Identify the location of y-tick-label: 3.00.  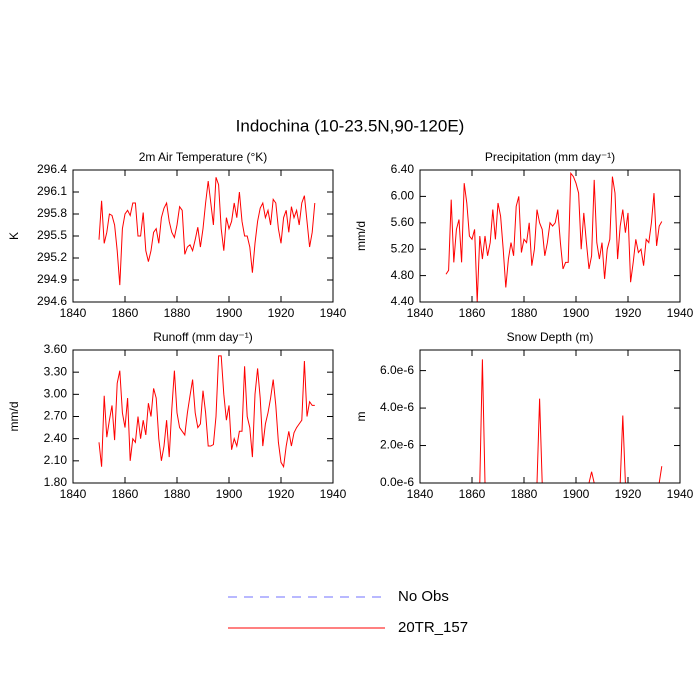
(56, 394).